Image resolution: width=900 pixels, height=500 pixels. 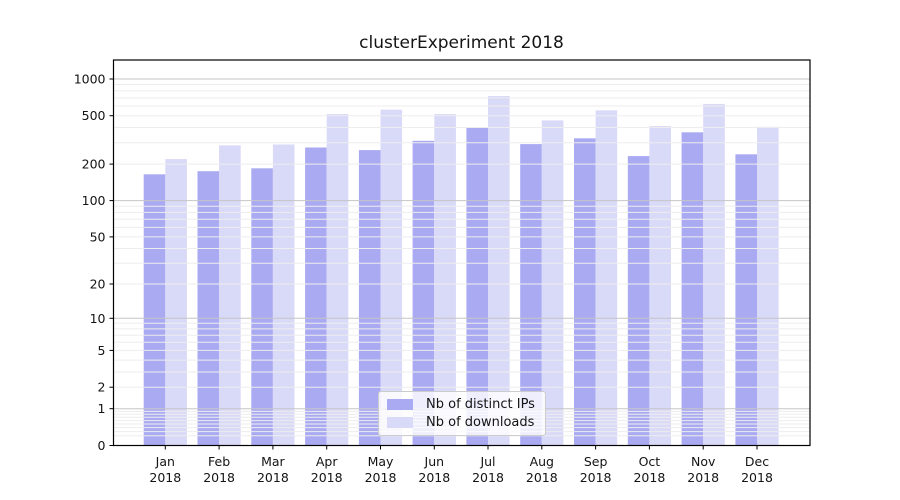 What do you see at coordinates (219, 461) in the screenshot?
I see `x-tick-label-month: Feb` at bounding box center [219, 461].